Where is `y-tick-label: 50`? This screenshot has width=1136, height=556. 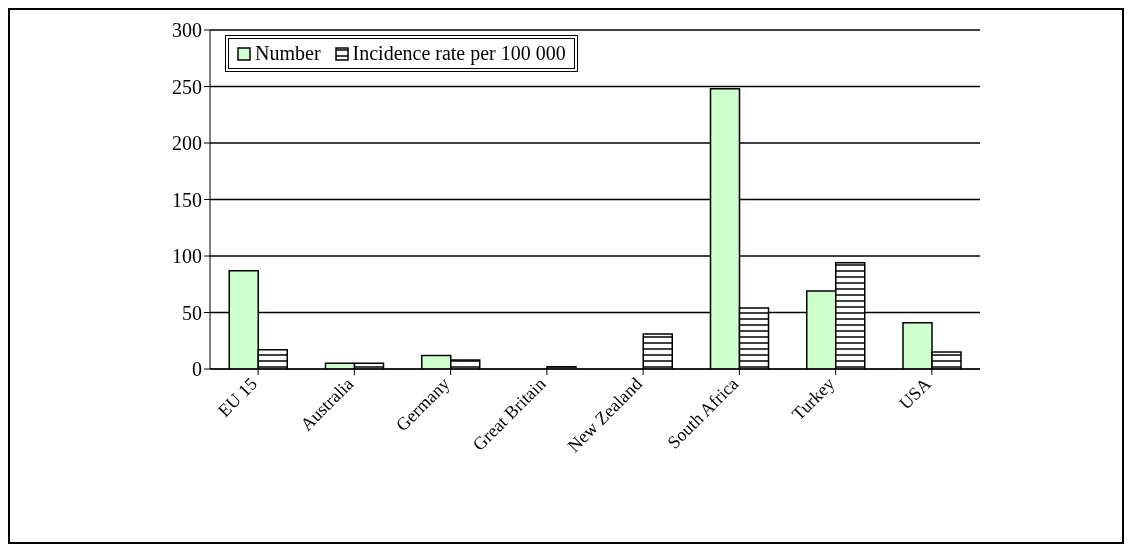
y-tick-label: 50 is located at coordinates (192, 312).